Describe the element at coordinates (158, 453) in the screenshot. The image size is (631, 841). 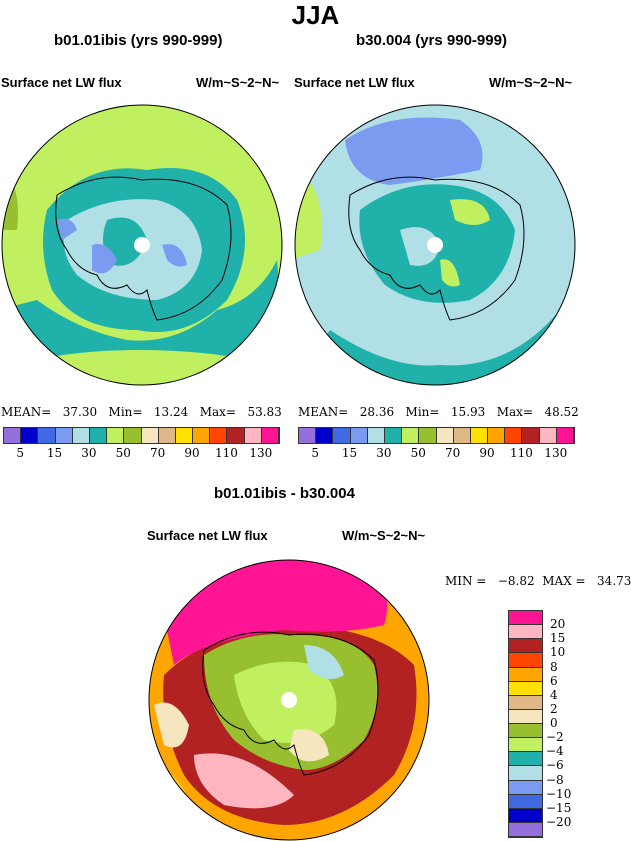
I see `colorbar-tick-label: 70` at that location.